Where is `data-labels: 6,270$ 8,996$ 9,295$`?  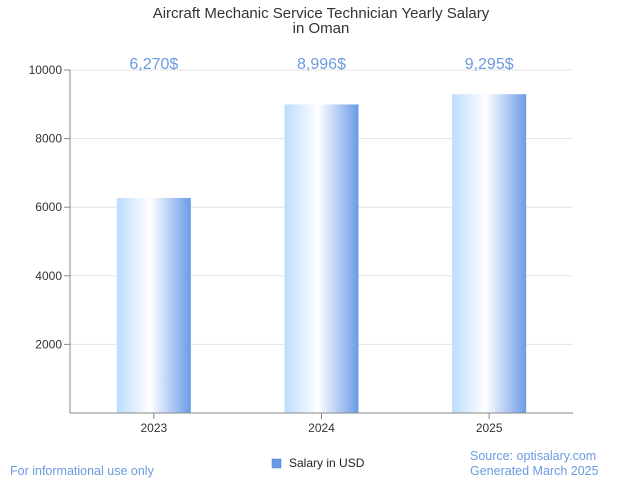 data-labels: 6,270$ 8,996$ 9,295$ is located at coordinates (321, 64).